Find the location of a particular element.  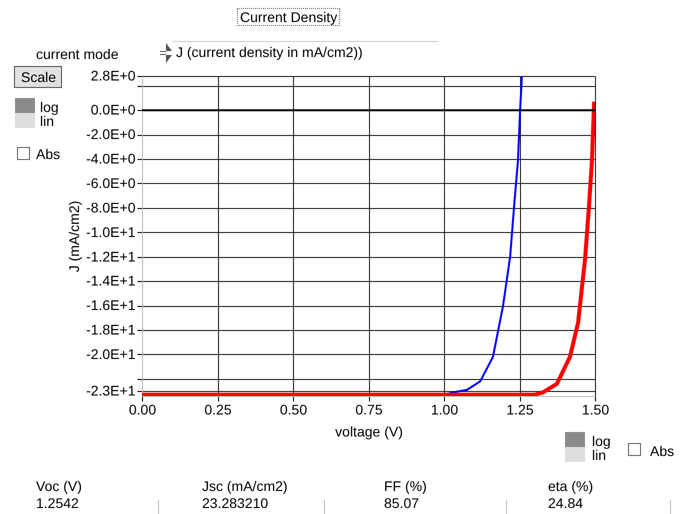

y-tick-label: 0.0E+0 is located at coordinates (113, 110).